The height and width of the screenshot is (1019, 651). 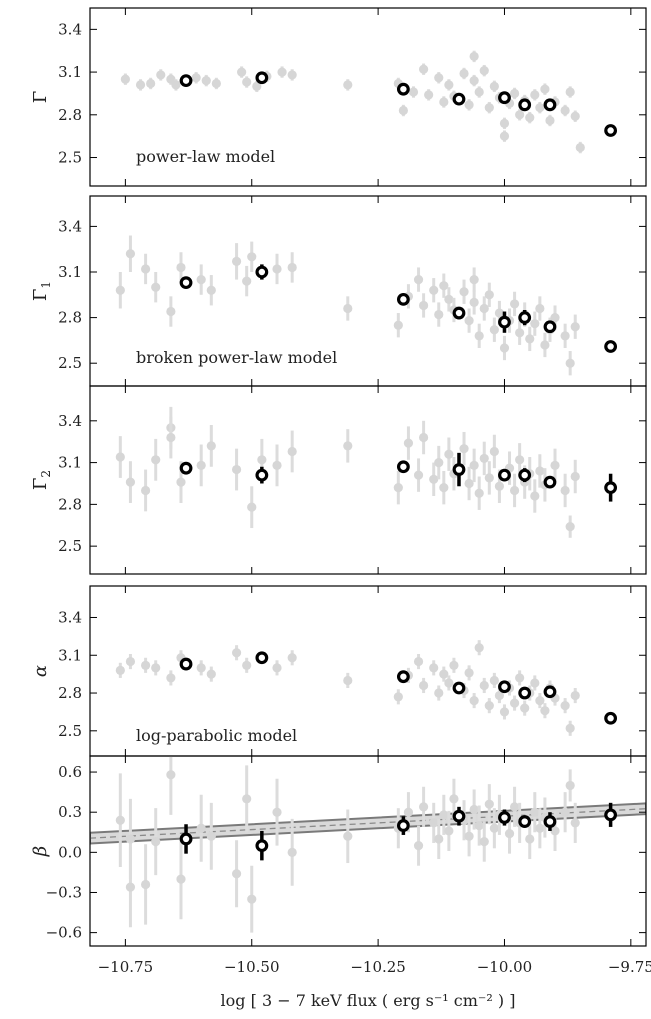 What do you see at coordinates (46, 474) in the screenshot?
I see `y-axis-label-subscript: 2` at bounding box center [46, 474].